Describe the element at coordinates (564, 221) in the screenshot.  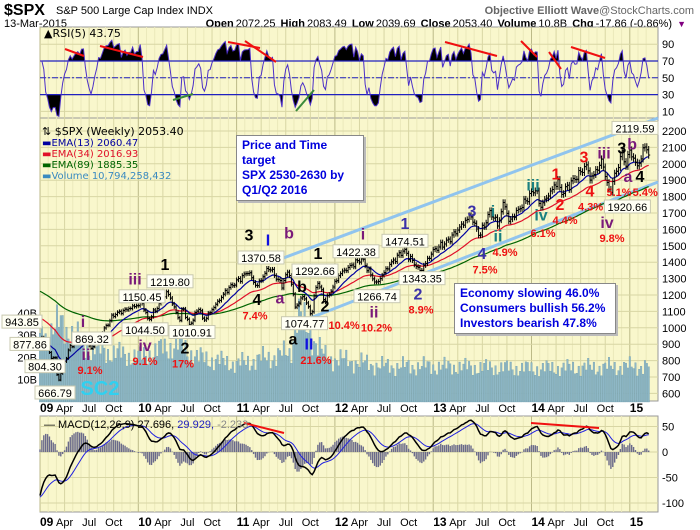
I see `correction-percent-label: 4.4%` at that location.